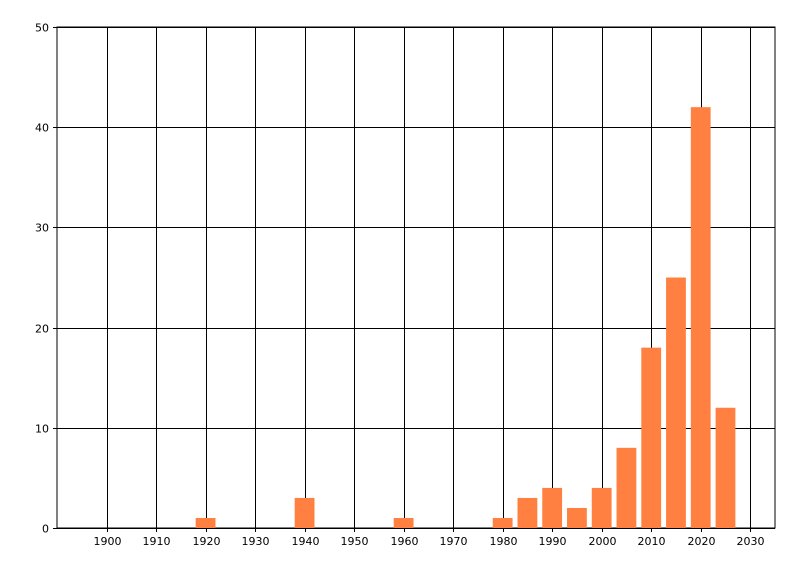  I want to click on x-tick-label: 1990, so click(553, 541).